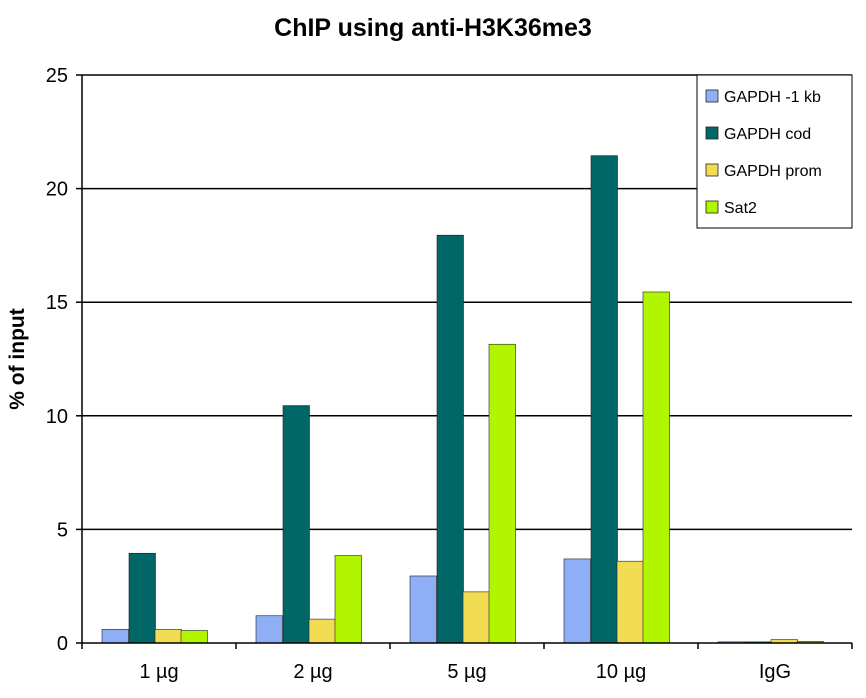 The image size is (866, 698). I want to click on legend-box, so click(774, 151).